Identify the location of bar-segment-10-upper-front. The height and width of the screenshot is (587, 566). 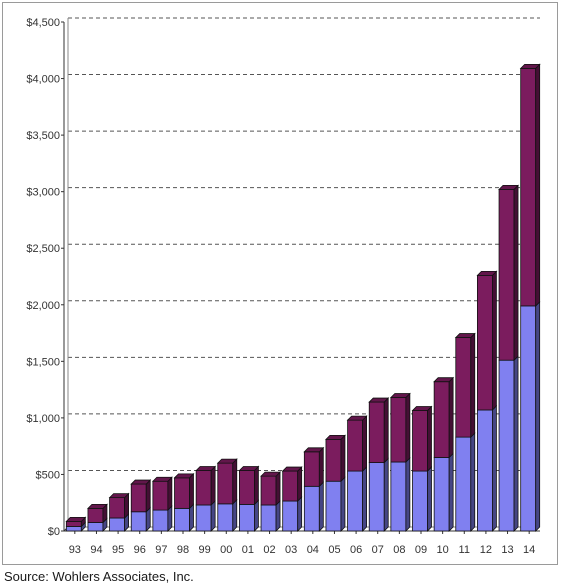
(441, 419).